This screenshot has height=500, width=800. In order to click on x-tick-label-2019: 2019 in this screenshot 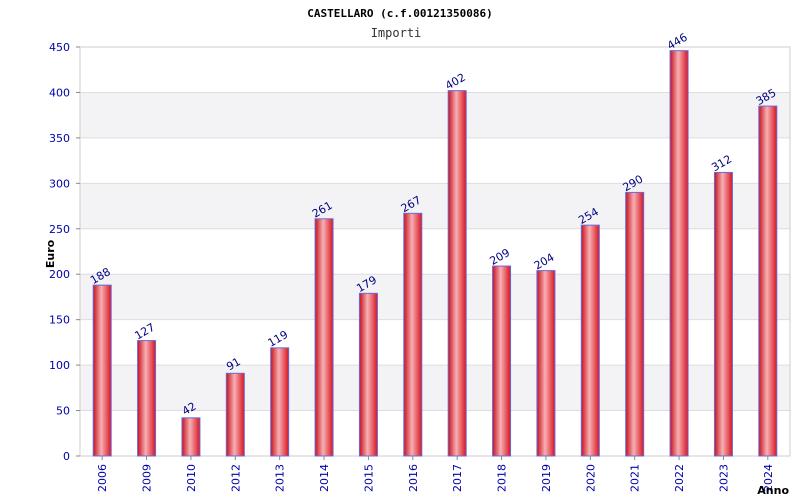, I will do `click(546, 478)`.